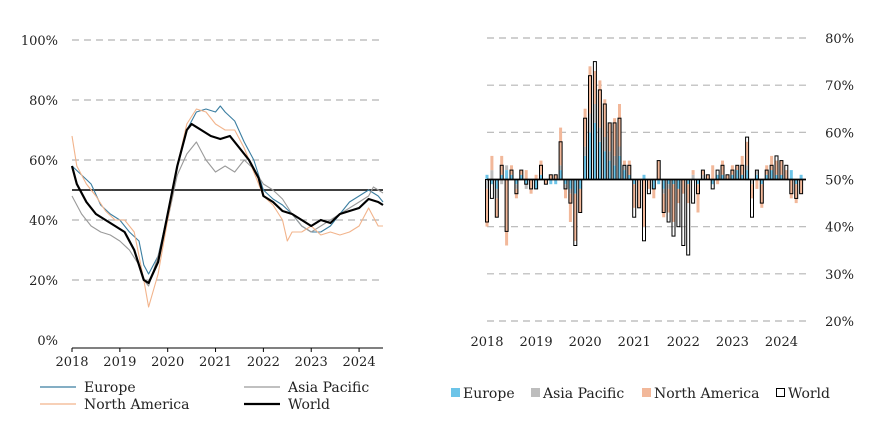 Image resolution: width=882 pixels, height=442 pixels. What do you see at coordinates (585, 151) in the screenshot?
I see `bar-asia-pacific-2020.0` at bounding box center [585, 151].